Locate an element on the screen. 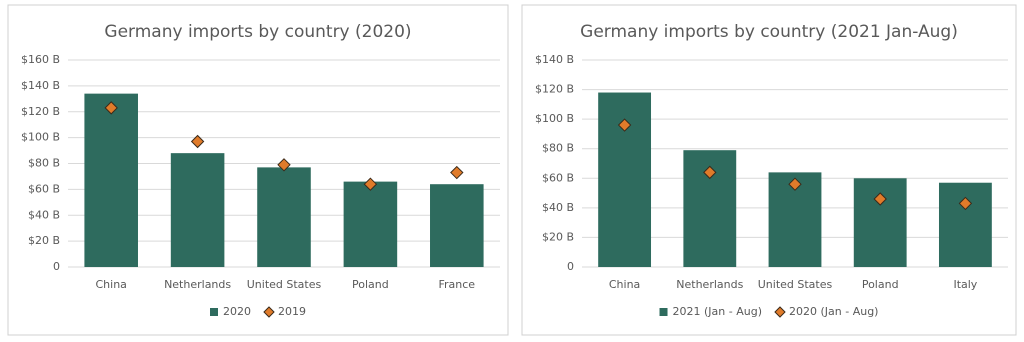 The height and width of the screenshot is (342, 1024). legend: 2021 (Jan - Aug) 2020 (Jan - Aug) is located at coordinates (768, 311).